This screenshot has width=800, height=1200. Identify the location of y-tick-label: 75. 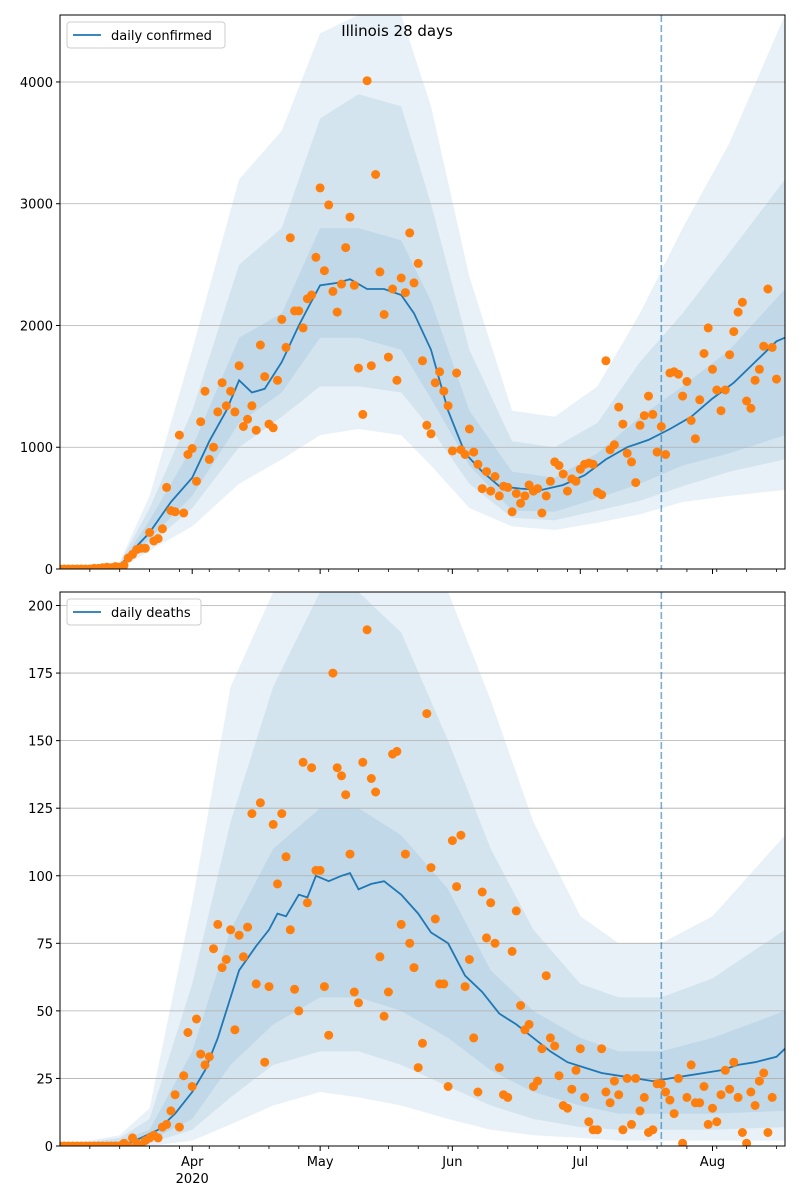
(44, 944).